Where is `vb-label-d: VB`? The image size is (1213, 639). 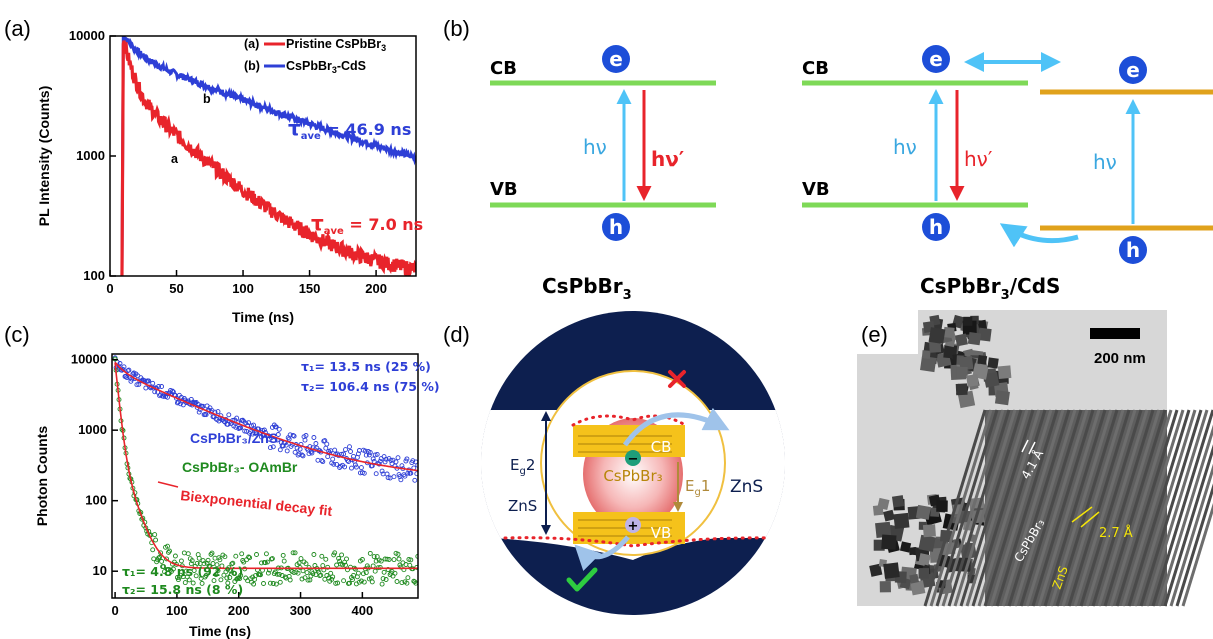 vb-label-d: VB is located at coordinates (661, 533).